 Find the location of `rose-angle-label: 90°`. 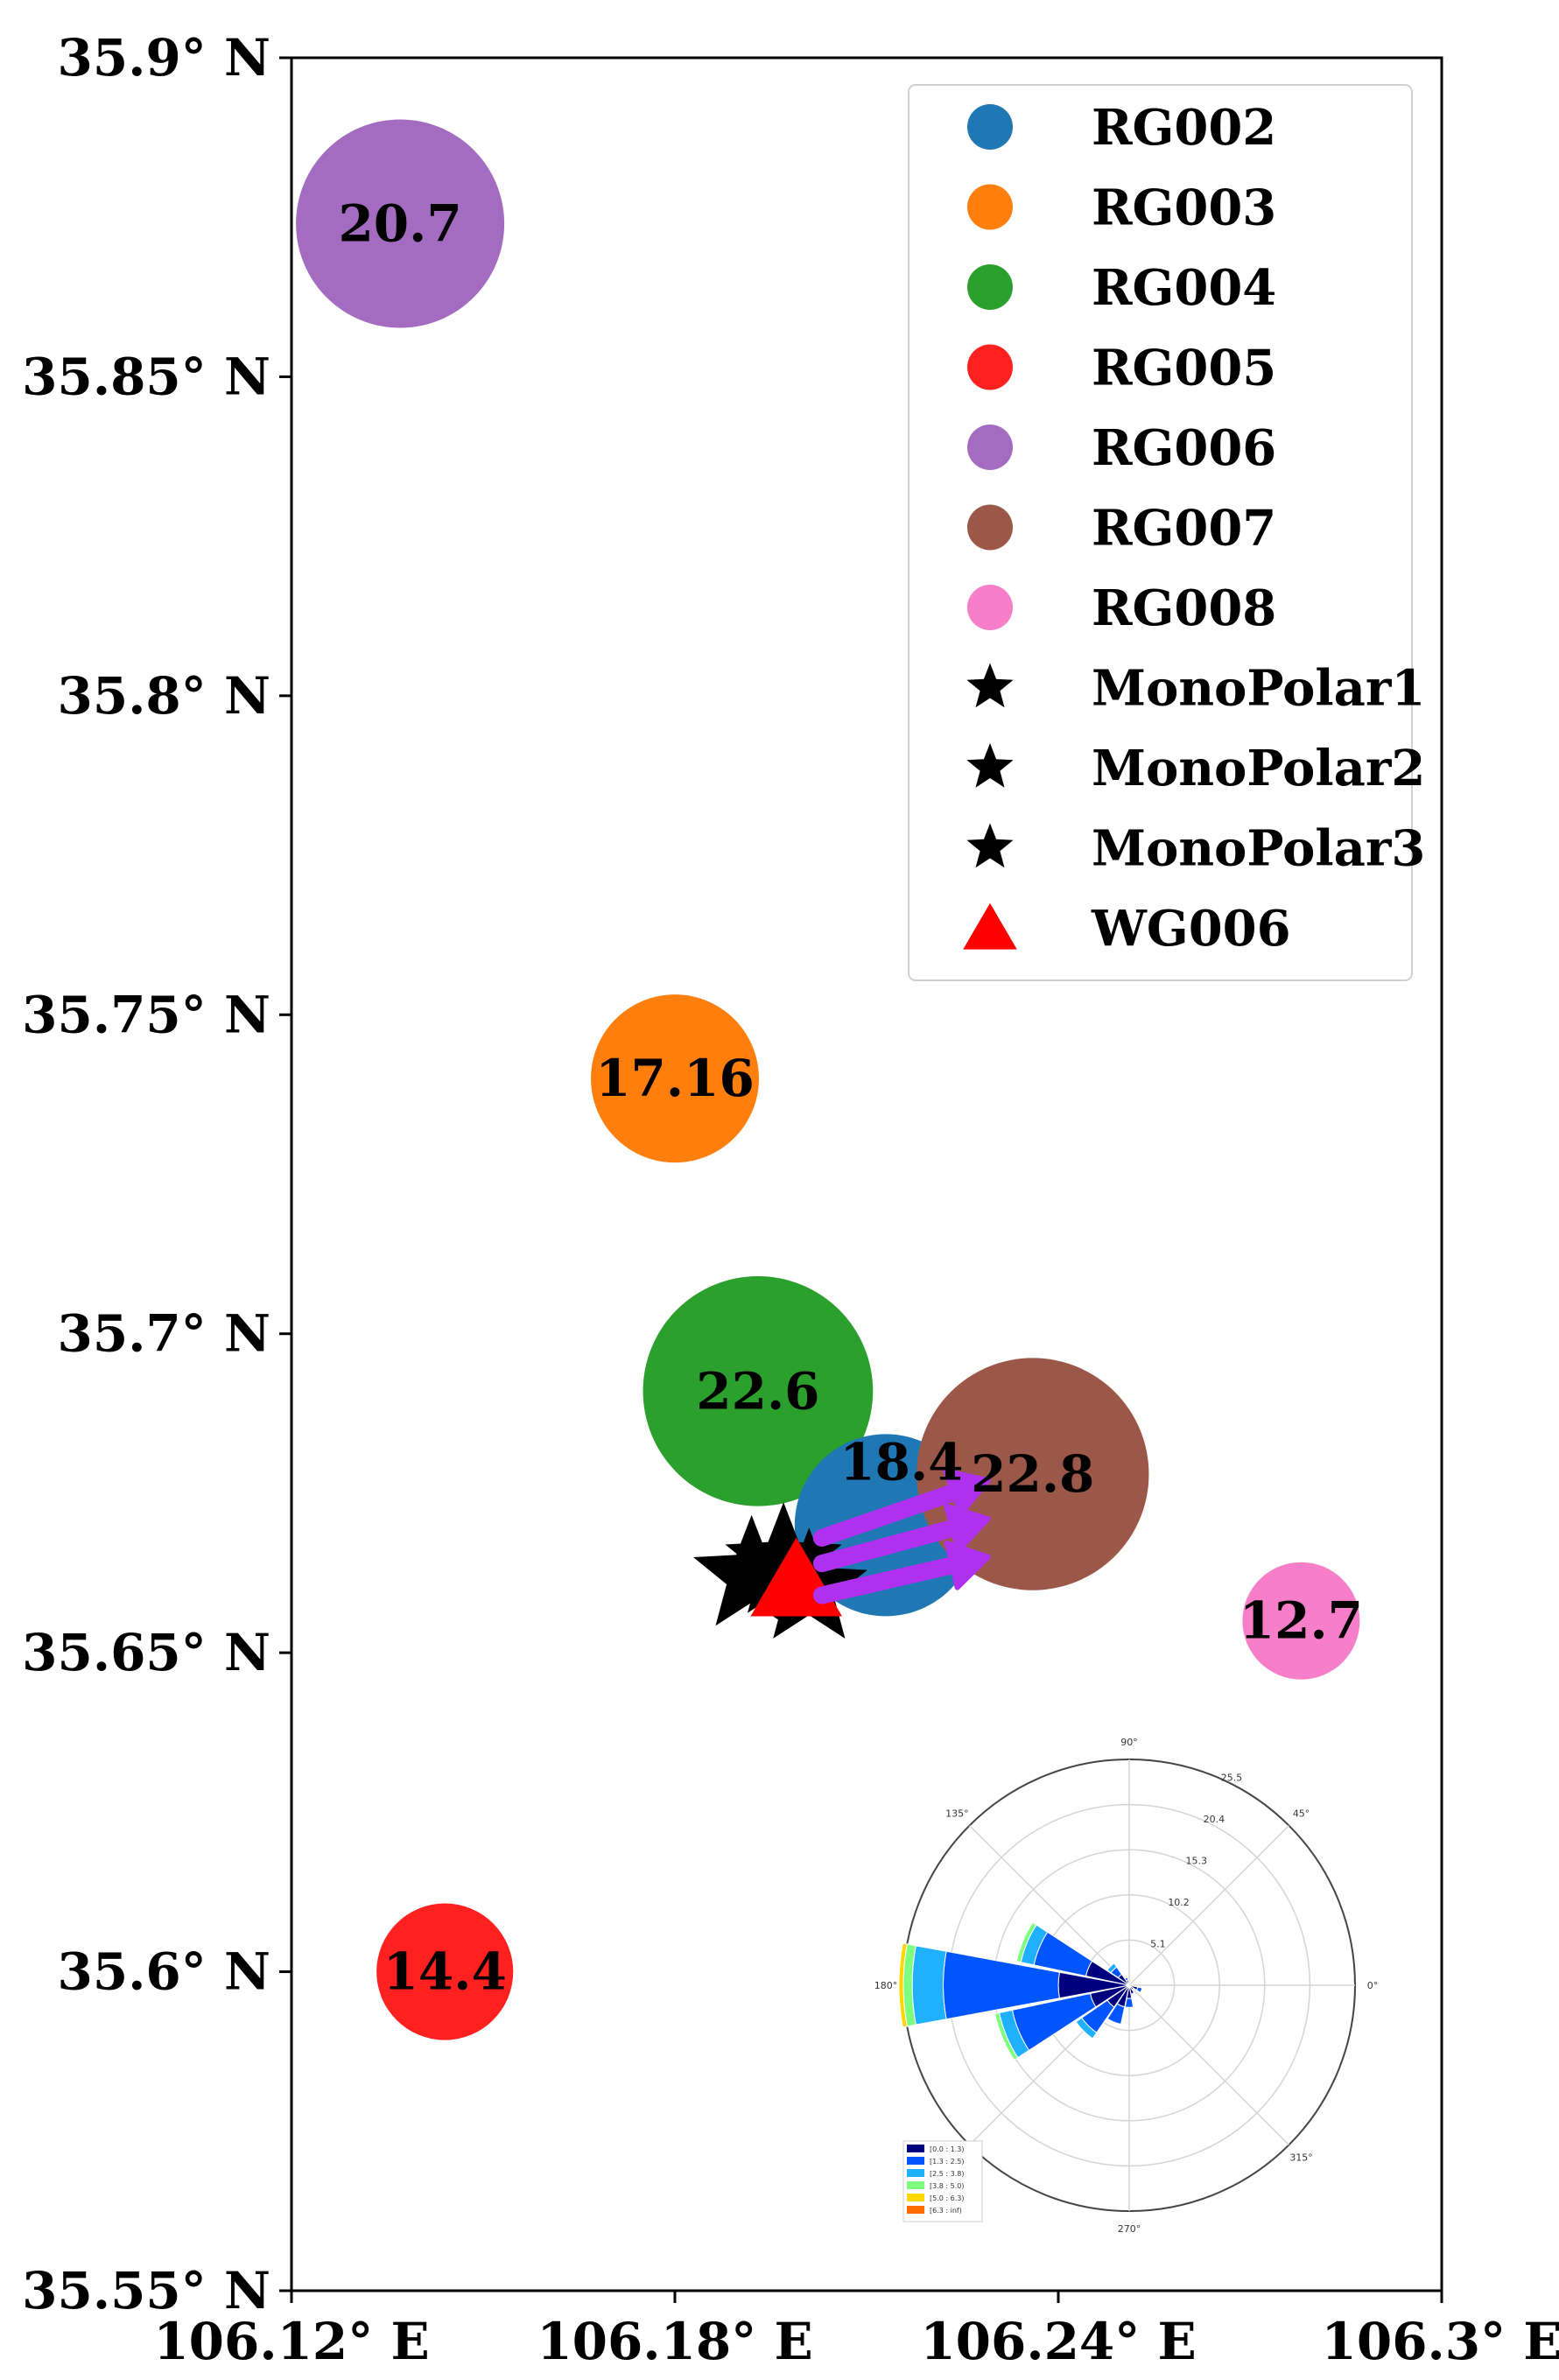

rose-angle-label: 90° is located at coordinates (1129, 1742).